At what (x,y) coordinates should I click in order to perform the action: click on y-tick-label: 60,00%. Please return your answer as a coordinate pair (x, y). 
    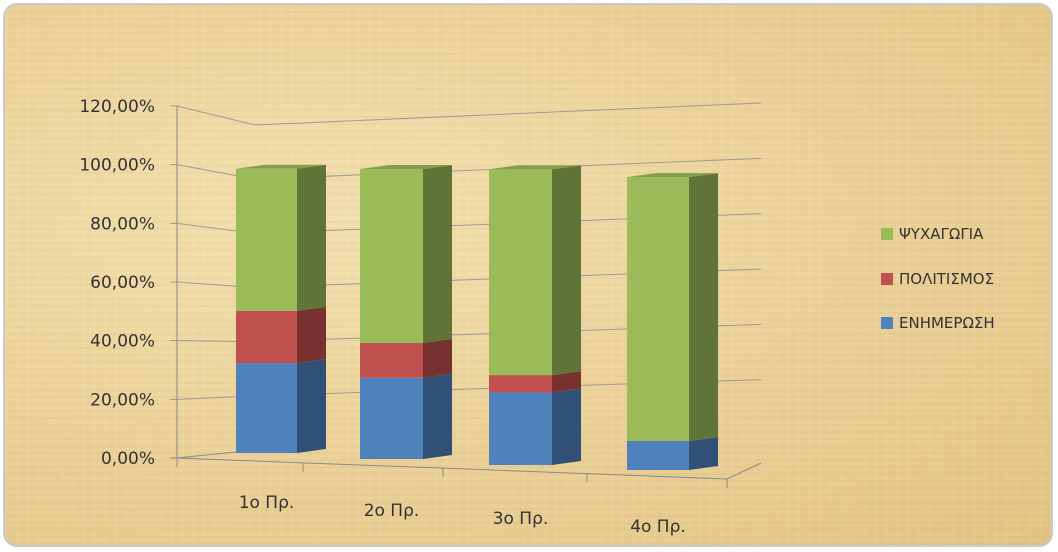
    Looking at the image, I should click on (122, 283).